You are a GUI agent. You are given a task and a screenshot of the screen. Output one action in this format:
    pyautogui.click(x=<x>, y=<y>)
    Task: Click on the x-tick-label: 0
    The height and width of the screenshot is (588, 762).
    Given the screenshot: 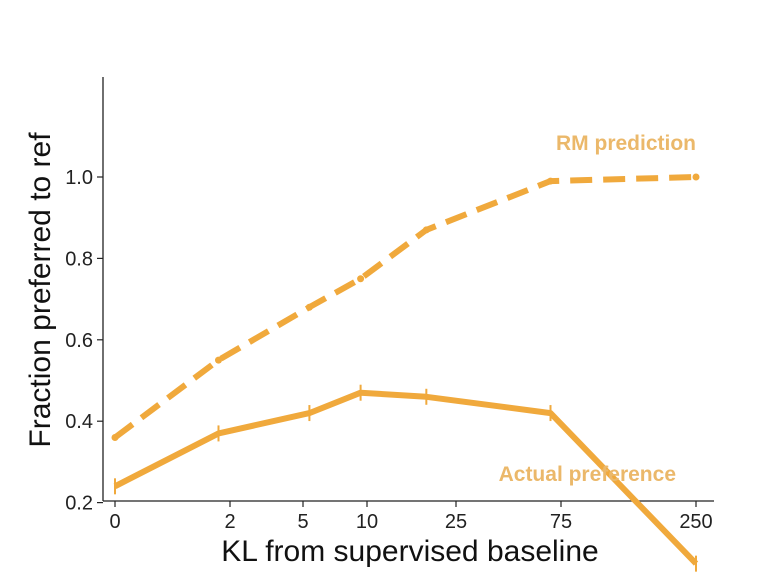 What is the action you would take?
    pyautogui.click(x=114, y=522)
    